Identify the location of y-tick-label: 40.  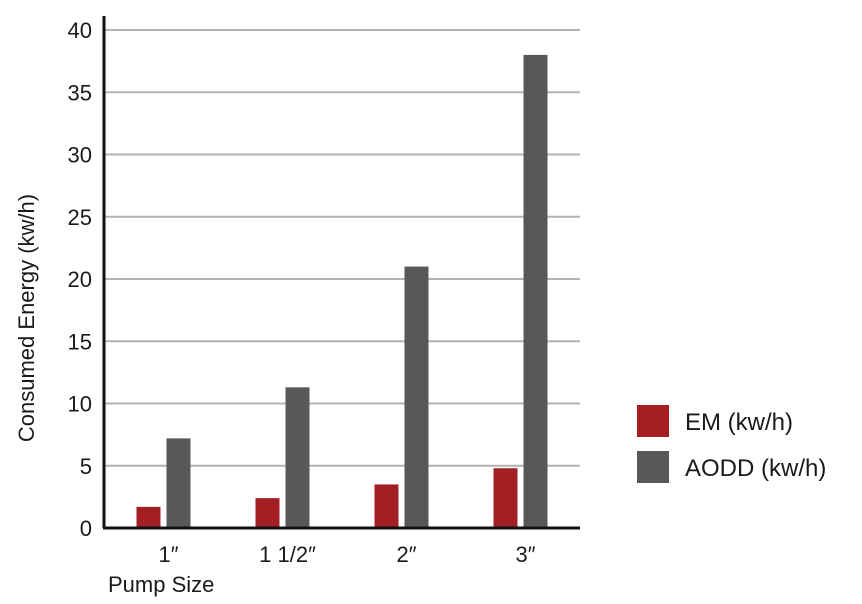
(80, 30).